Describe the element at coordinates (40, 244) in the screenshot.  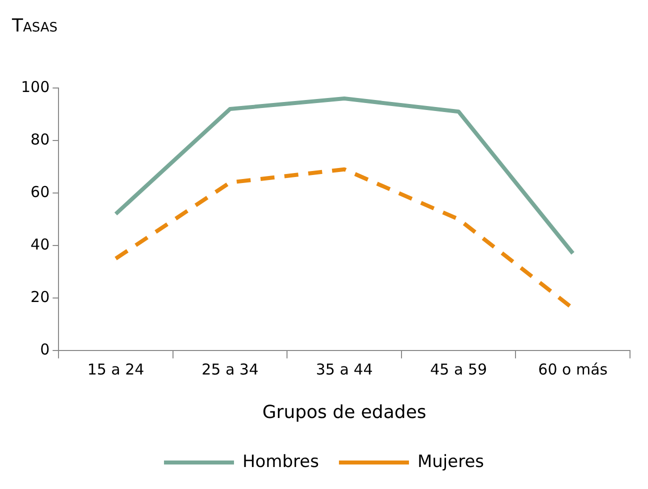
I see `y-tick-label: 40` at that location.